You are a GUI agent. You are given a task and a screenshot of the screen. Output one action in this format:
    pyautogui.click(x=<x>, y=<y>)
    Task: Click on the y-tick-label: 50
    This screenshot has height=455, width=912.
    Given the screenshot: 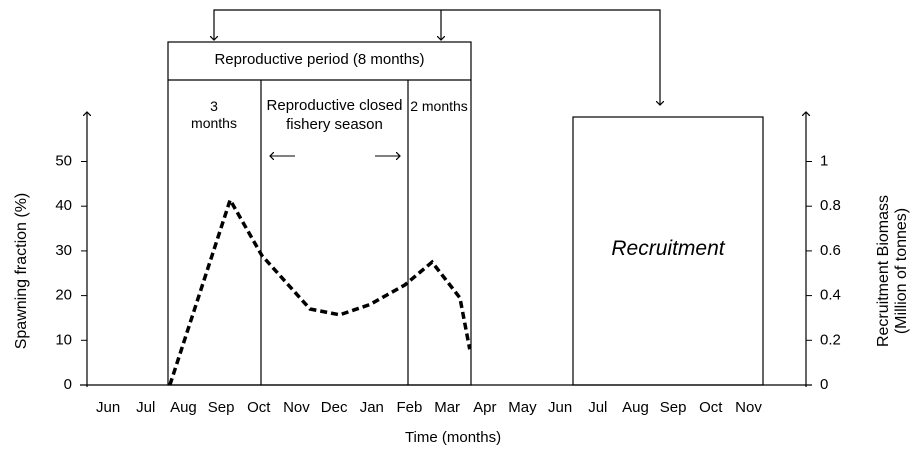 What is the action you would take?
    pyautogui.click(x=63, y=160)
    